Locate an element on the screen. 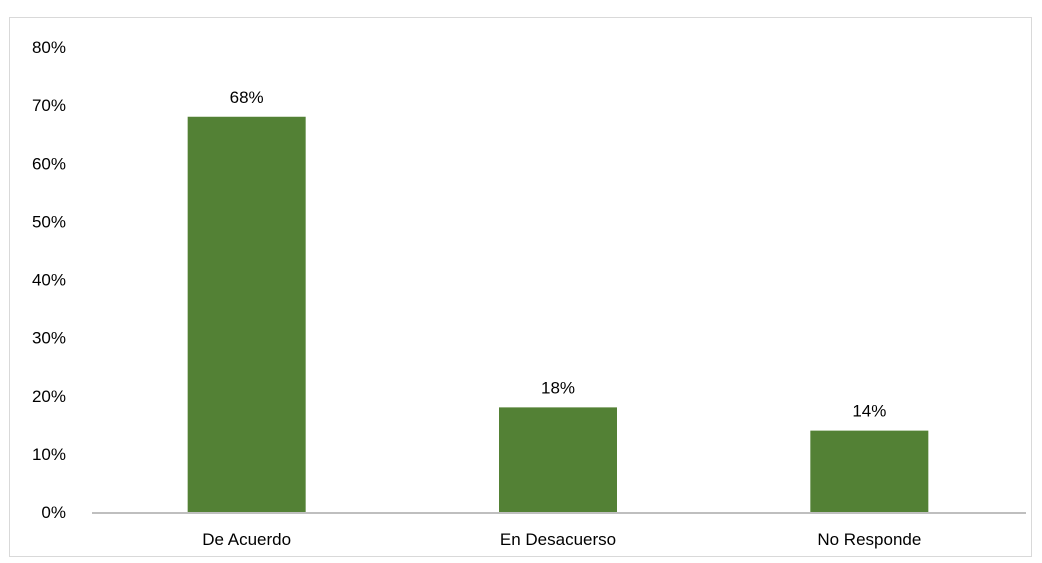 Image resolution: width=1042 pixels, height=563 pixels. y-tick-label: 40% is located at coordinates (49, 280).